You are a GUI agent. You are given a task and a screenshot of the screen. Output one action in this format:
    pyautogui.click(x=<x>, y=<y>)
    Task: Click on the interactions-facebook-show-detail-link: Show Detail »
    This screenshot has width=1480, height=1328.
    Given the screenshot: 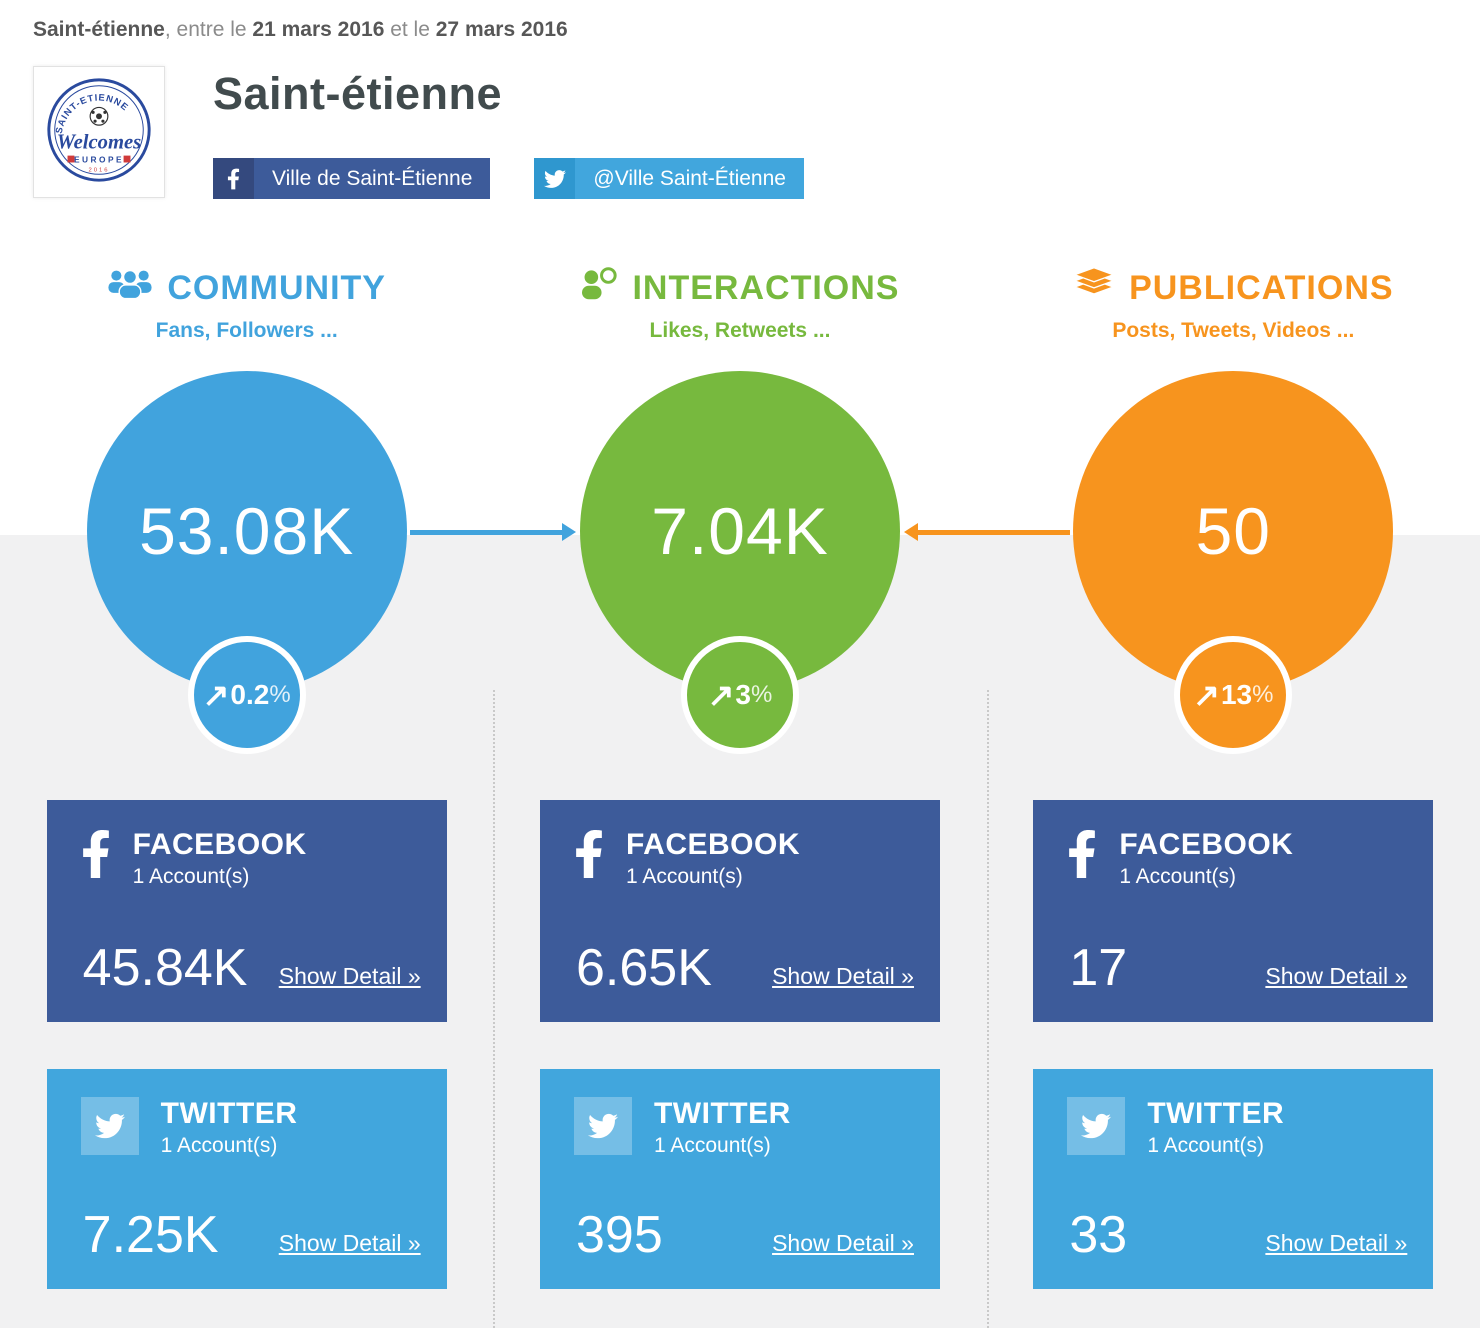 What is the action you would take?
    pyautogui.click(x=843, y=976)
    